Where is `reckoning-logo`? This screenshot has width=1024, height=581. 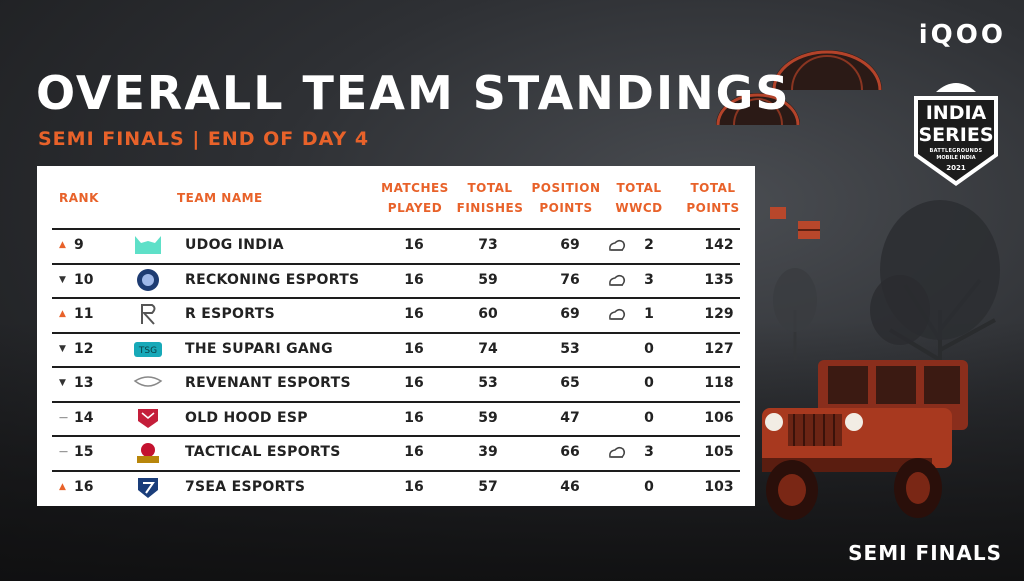 reckoning-logo is located at coordinates (148, 280).